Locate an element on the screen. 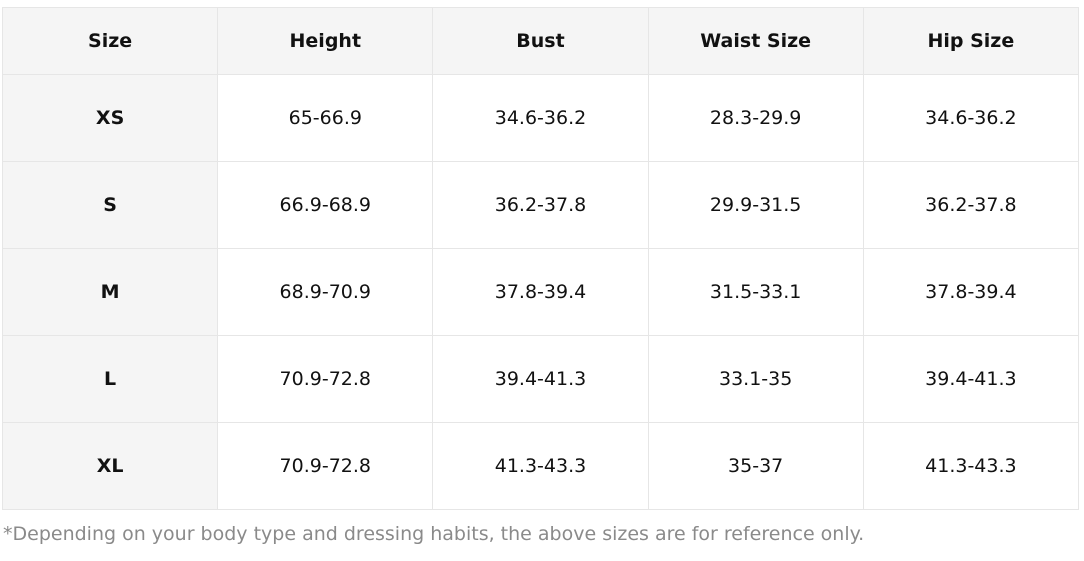  header-cell: Hip Size is located at coordinates (971, 41).